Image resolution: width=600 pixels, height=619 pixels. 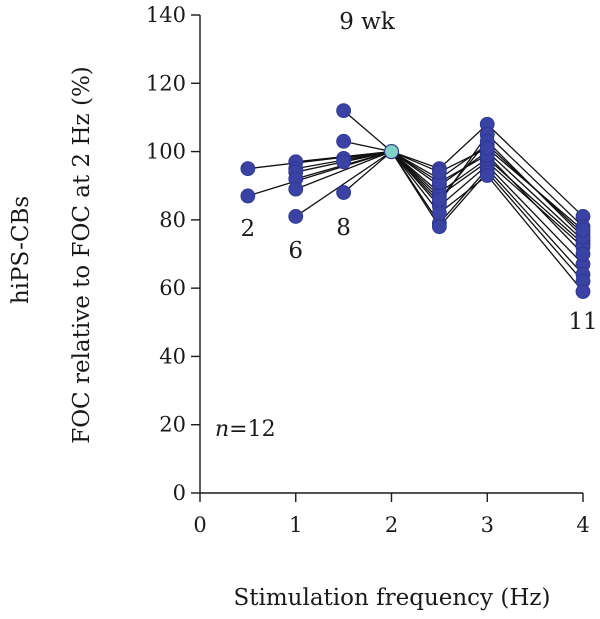 What do you see at coordinates (172, 220) in the screenshot?
I see `y-tick-label: 80` at bounding box center [172, 220].